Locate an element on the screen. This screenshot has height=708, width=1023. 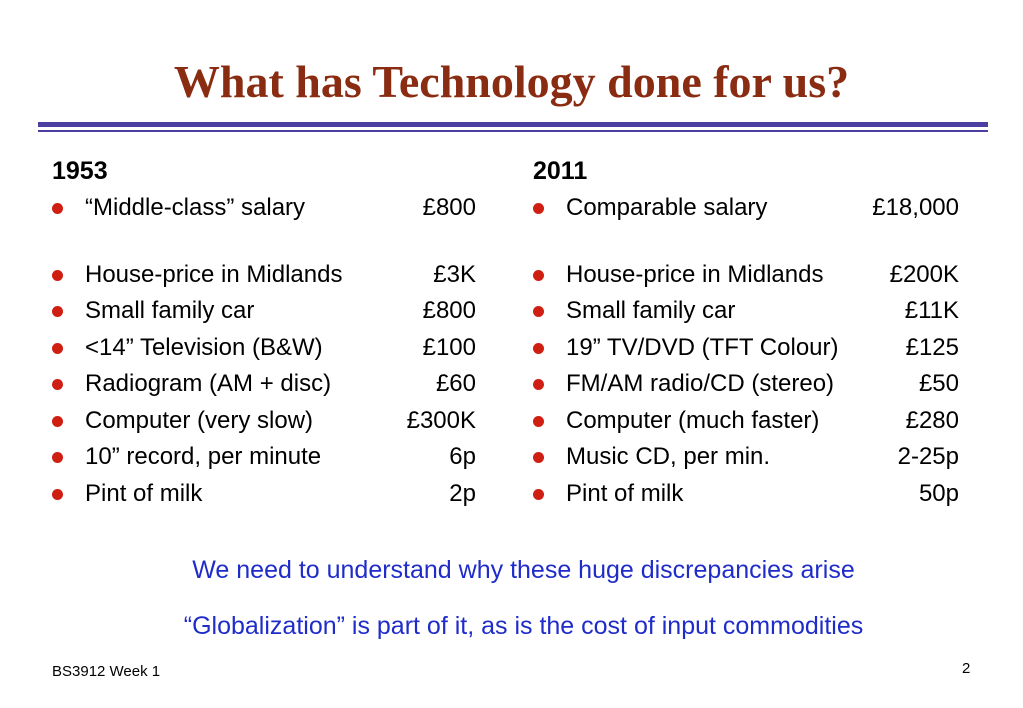
item-label: Music CD, per min. is located at coordinates (668, 456).